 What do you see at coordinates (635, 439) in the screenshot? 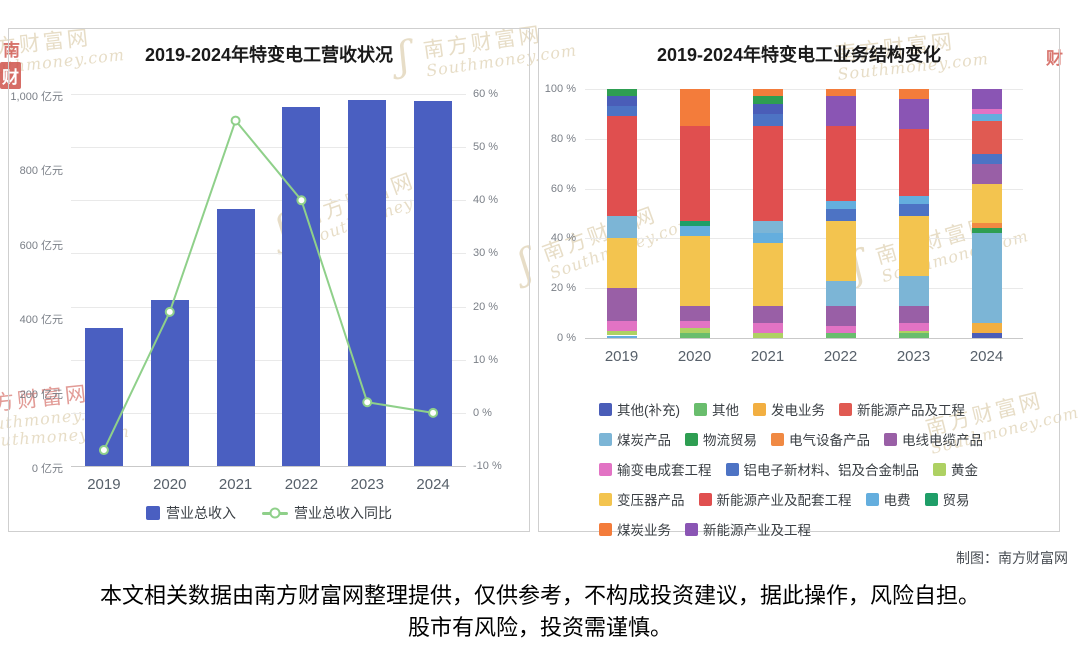
I see `legend-item: 煤炭产品` at bounding box center [635, 439].